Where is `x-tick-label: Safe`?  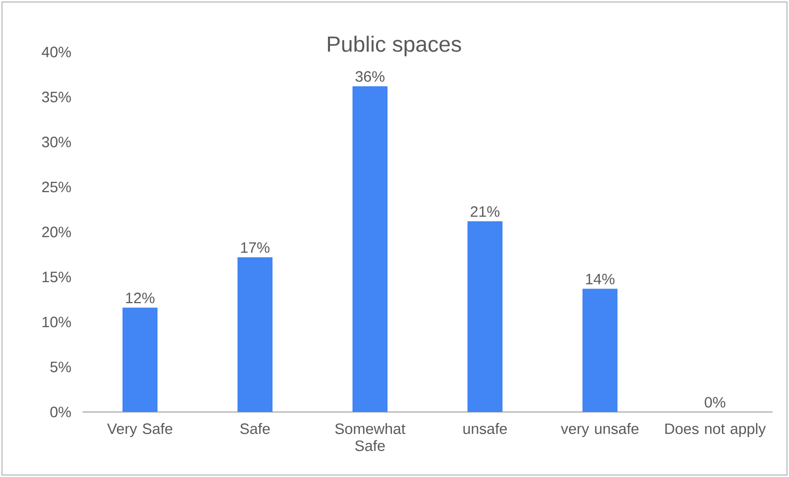
x-tick-label: Safe is located at coordinates (255, 428).